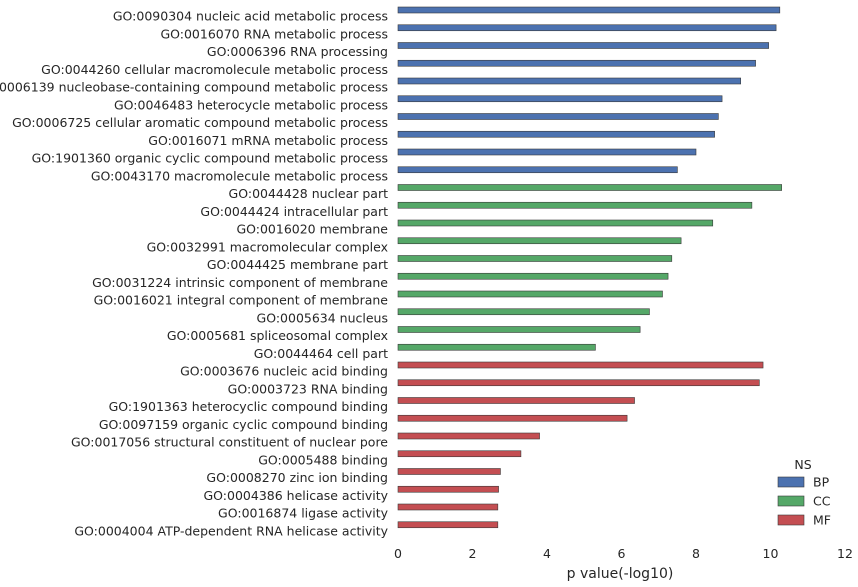  I want to click on category-label: GO:0003676 nucleic acid binding, so click(284, 371).